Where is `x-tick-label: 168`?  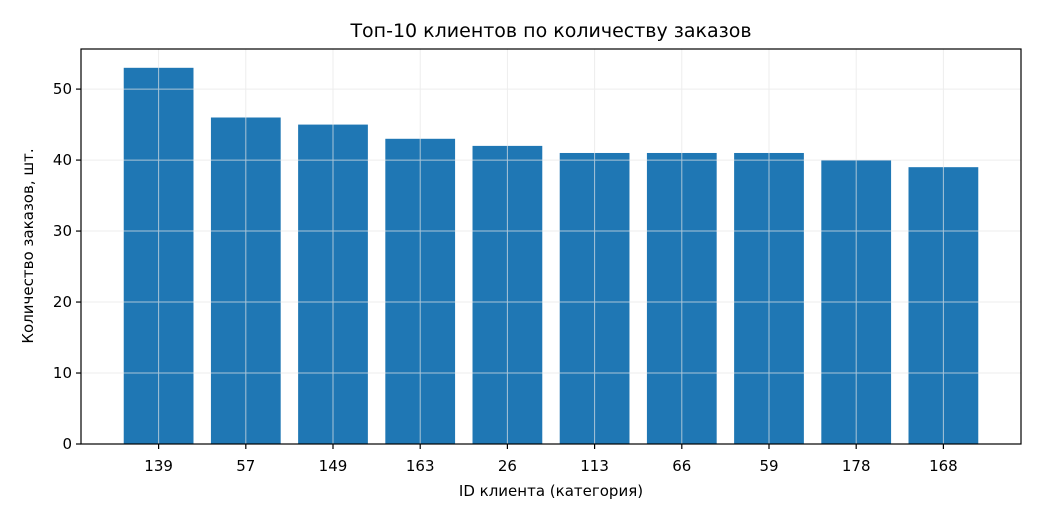 x-tick-label: 168 is located at coordinates (943, 466).